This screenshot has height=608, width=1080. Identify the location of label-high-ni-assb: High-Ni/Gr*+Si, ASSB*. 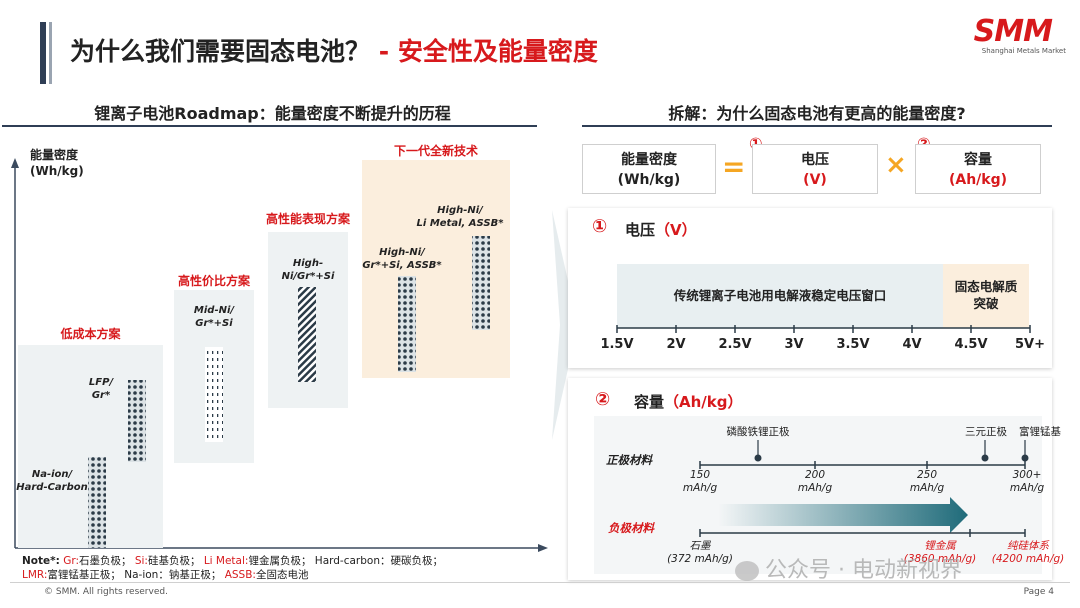
(402, 259).